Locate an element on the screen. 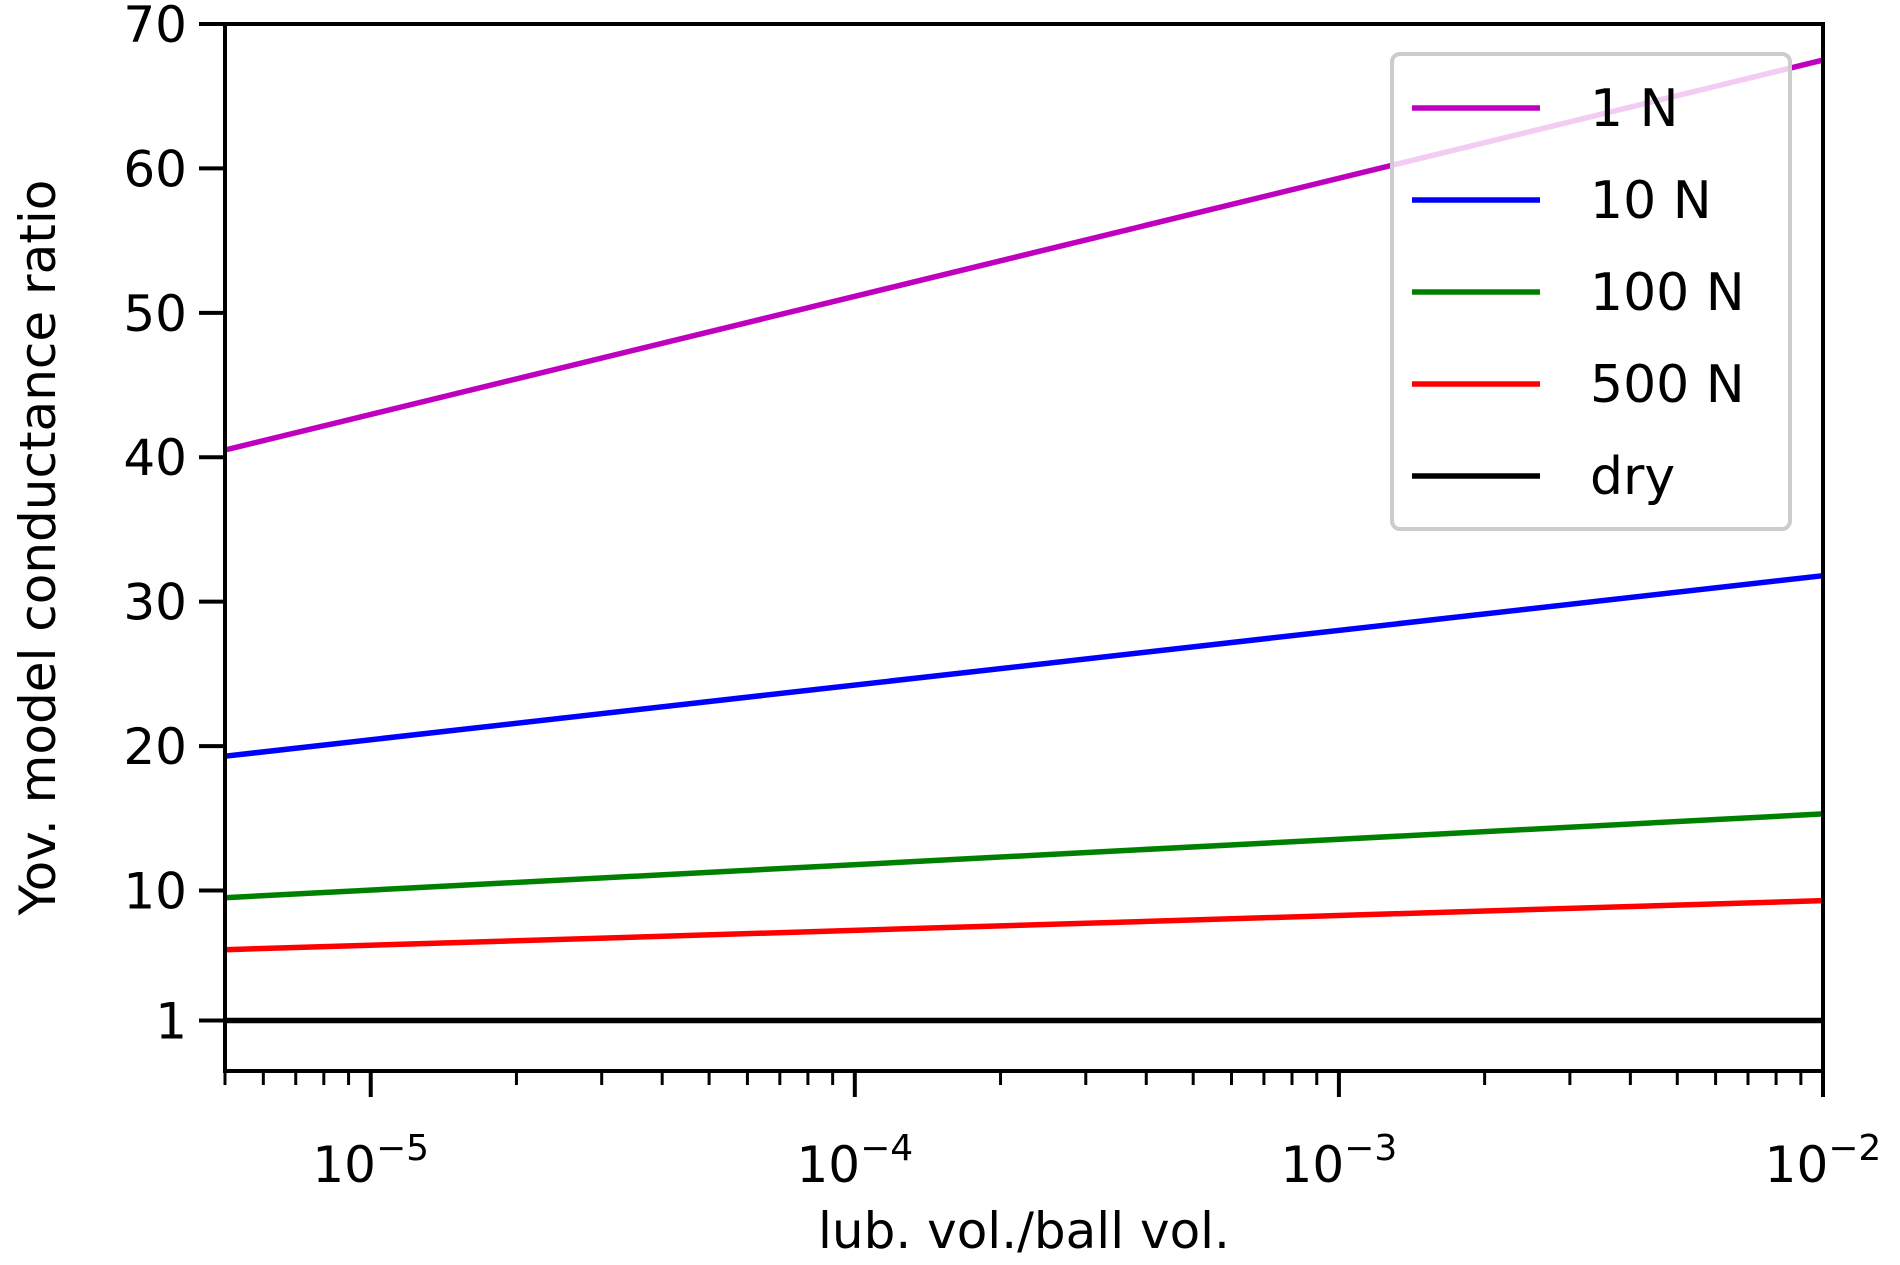 The height and width of the screenshot is (1265, 1900). legend-frame is located at coordinates (1591, 291).